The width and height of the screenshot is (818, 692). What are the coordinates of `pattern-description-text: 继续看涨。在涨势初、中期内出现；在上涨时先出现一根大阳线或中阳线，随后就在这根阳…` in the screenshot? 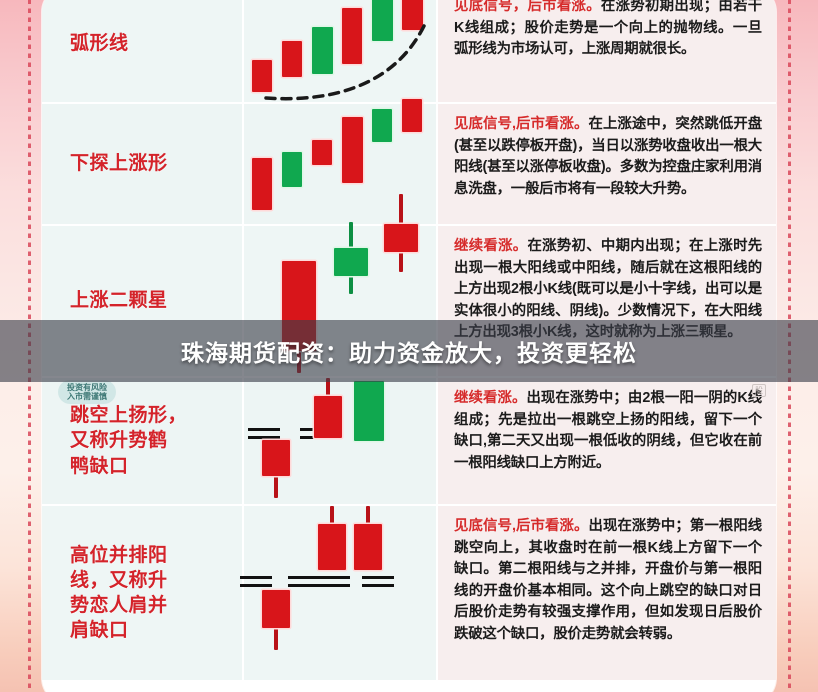 It's located at (608, 290).